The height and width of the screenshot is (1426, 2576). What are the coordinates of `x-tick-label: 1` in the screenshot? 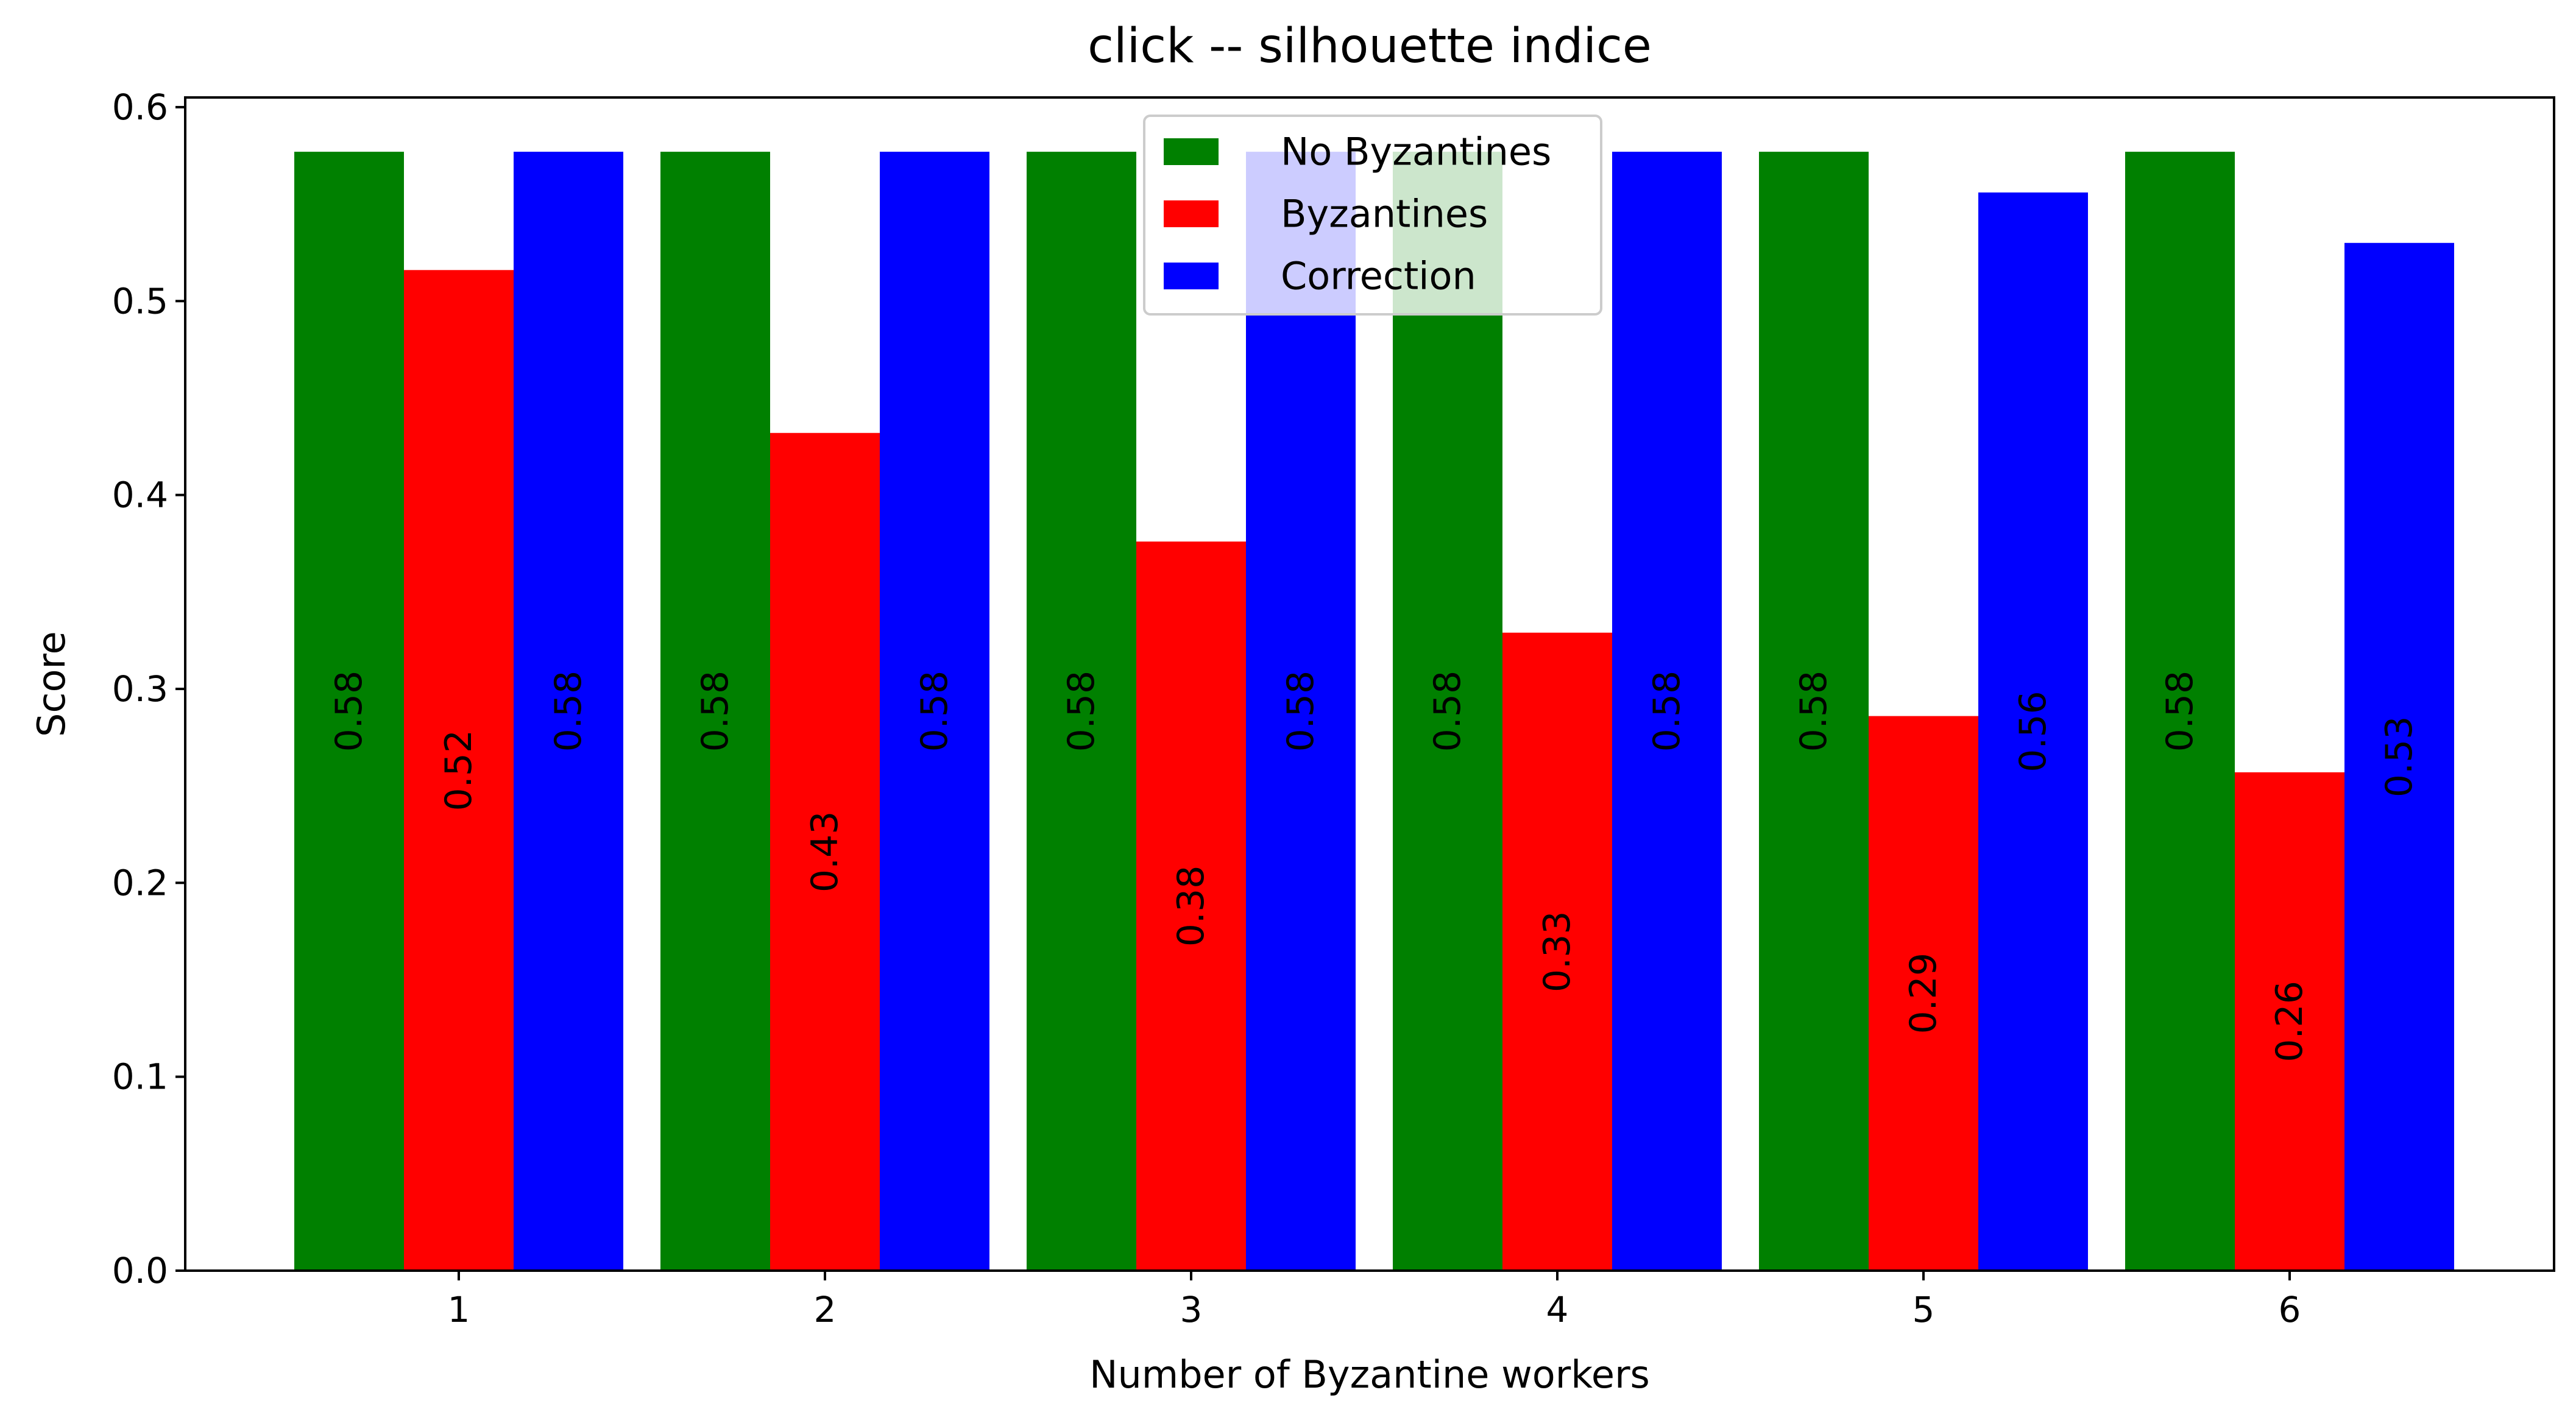 It's located at (459, 1309).